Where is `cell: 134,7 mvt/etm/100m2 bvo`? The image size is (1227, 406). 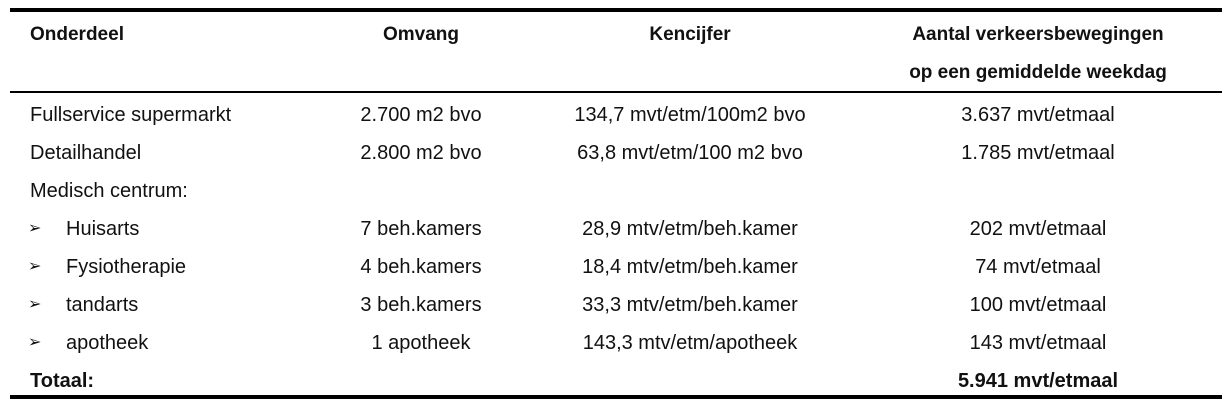
cell: 134,7 mvt/etm/100m2 bvo is located at coordinates (690, 115).